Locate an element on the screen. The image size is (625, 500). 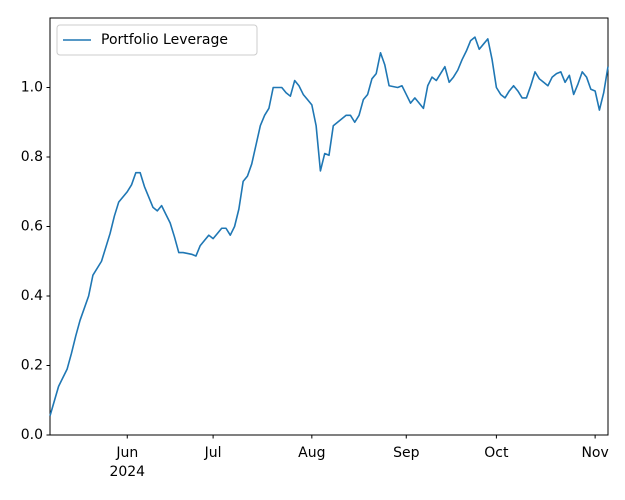
x-tick-label: Aug is located at coordinates (311, 453).